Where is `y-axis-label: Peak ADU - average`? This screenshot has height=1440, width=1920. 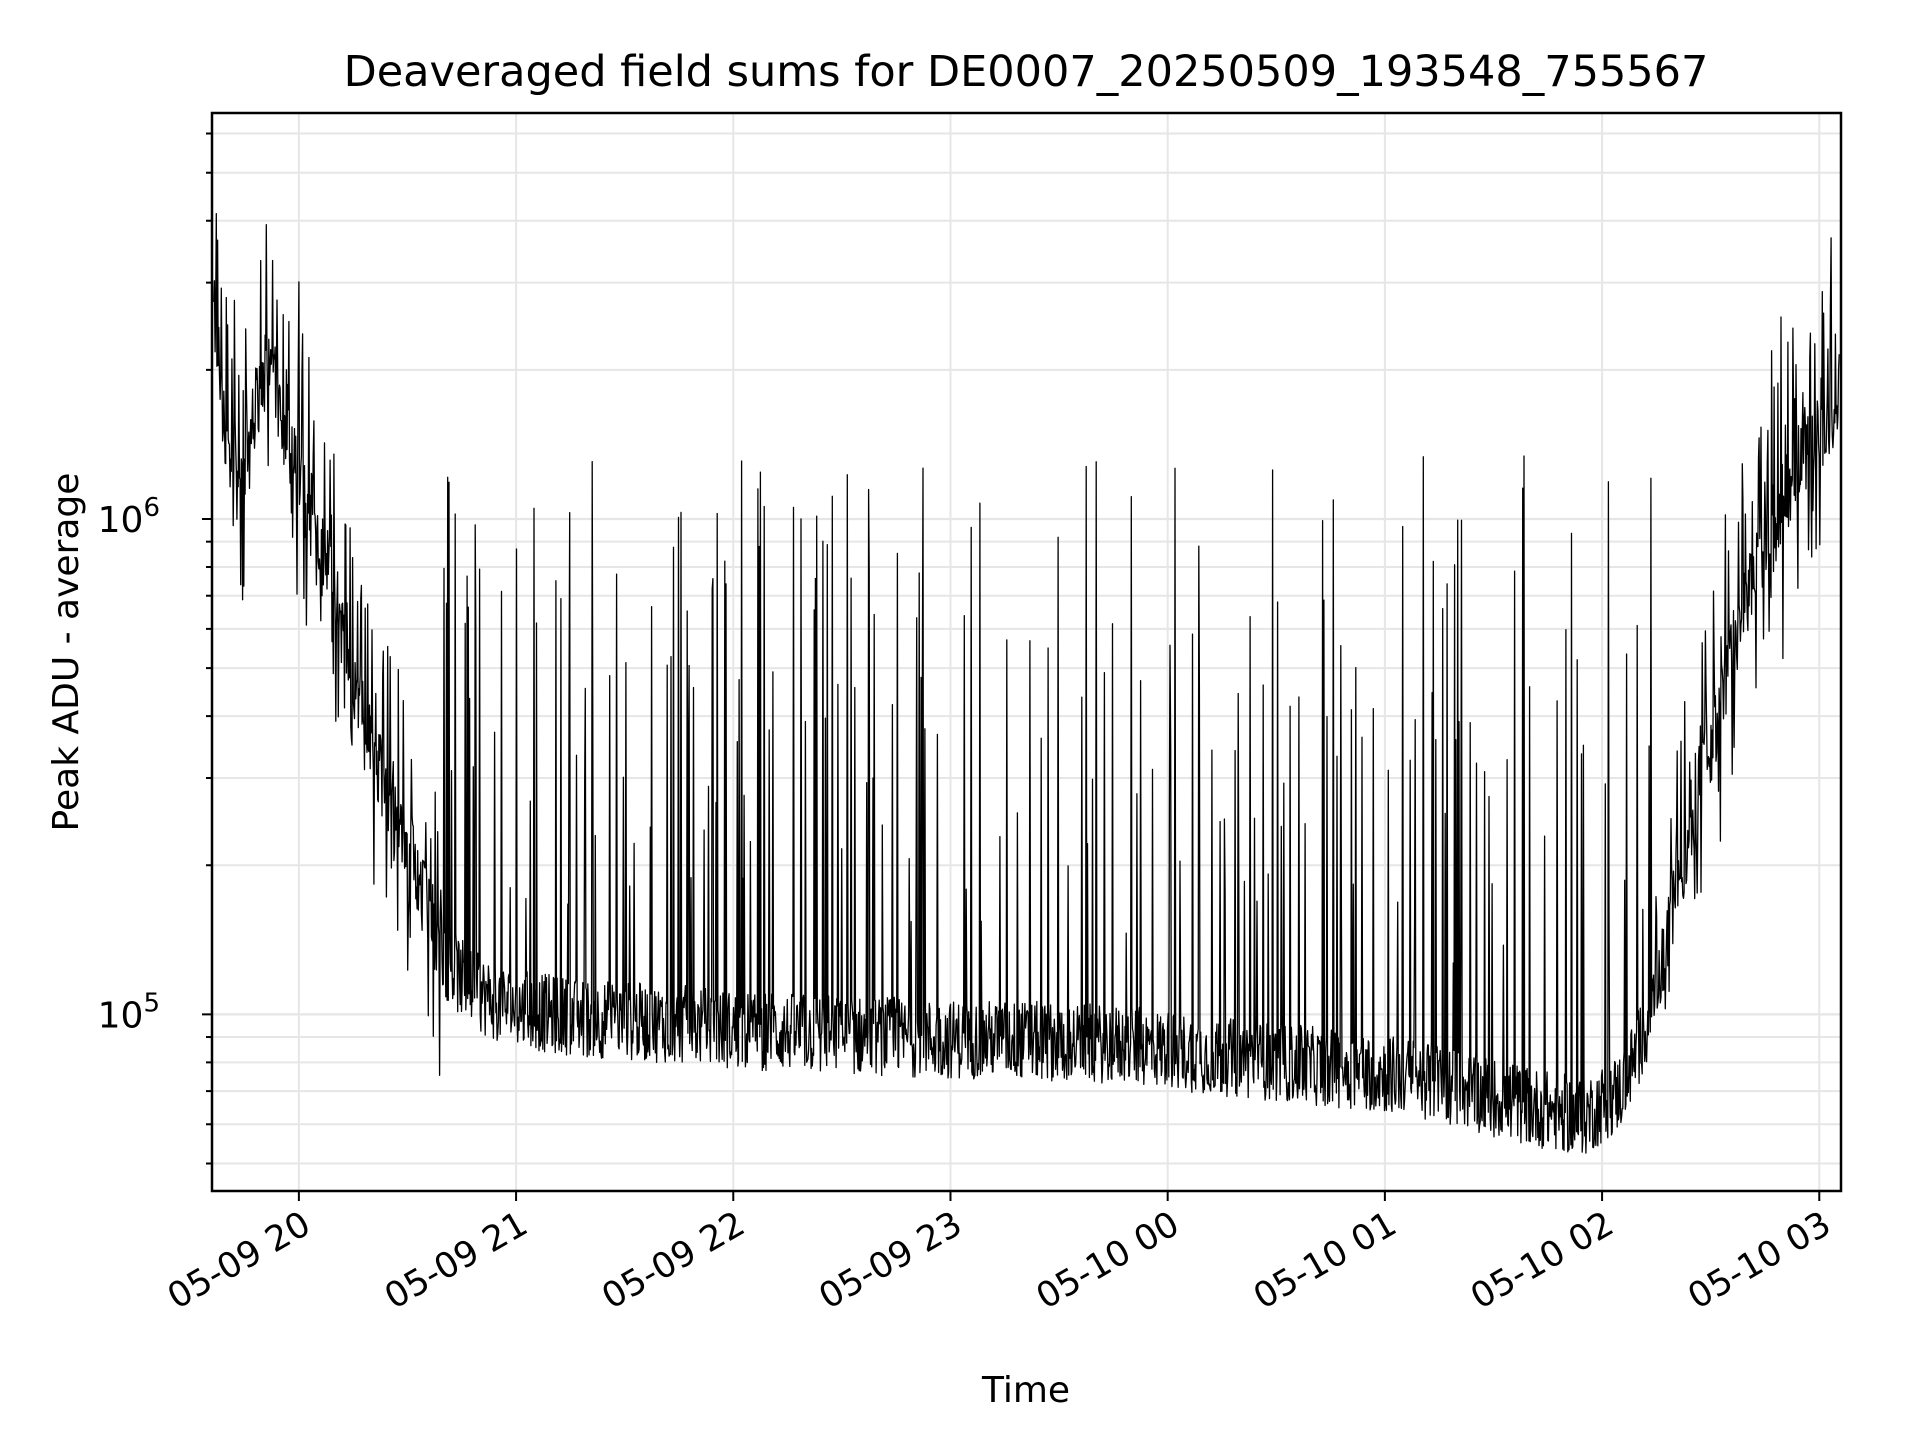
y-axis-label: Peak ADU - average is located at coordinates (66, 652).